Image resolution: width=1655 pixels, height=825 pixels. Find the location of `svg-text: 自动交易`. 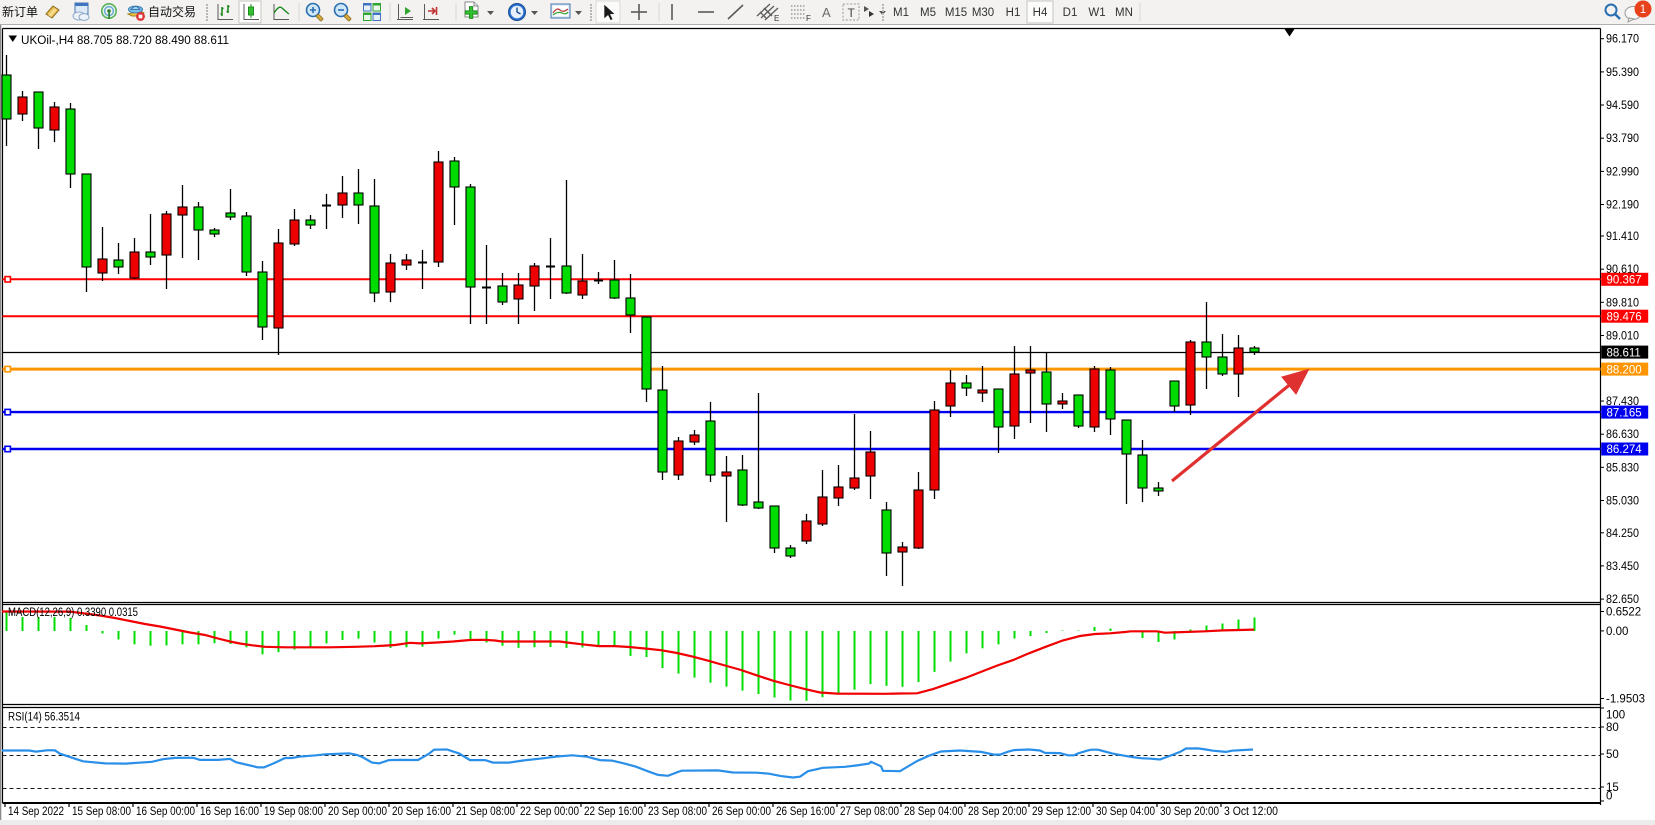

svg-text: 自动交易 is located at coordinates (172, 11).